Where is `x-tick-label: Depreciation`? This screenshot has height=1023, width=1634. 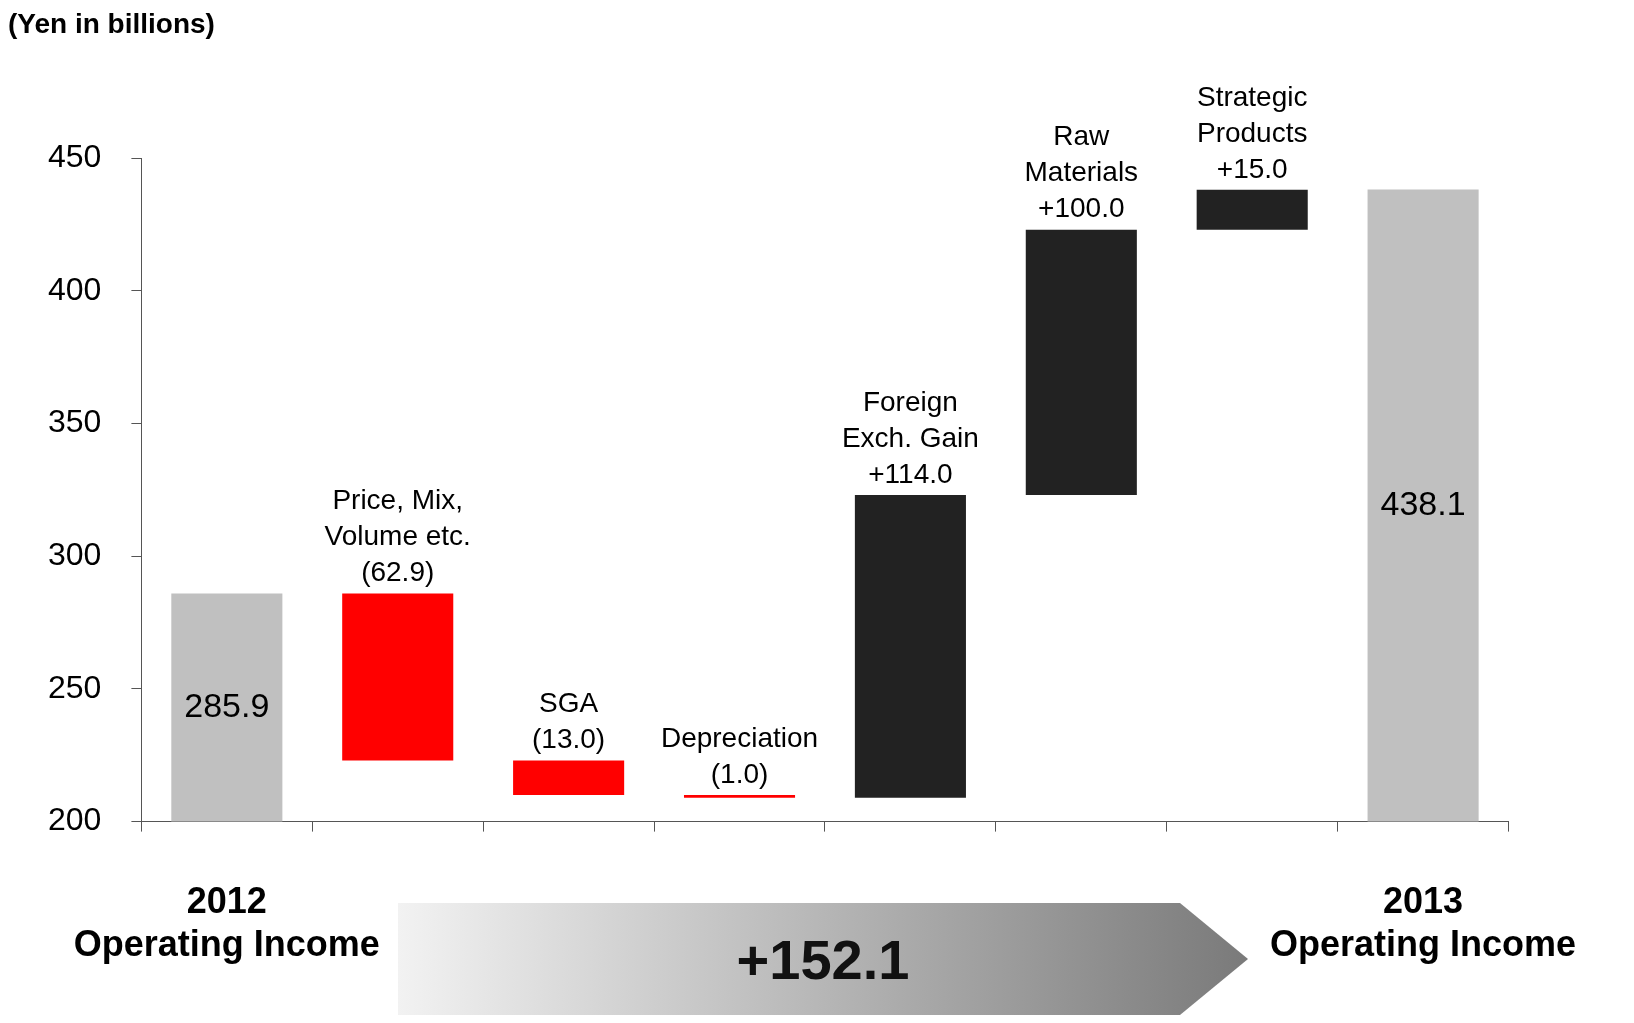 x-tick-label: Depreciation is located at coordinates (739, 737).